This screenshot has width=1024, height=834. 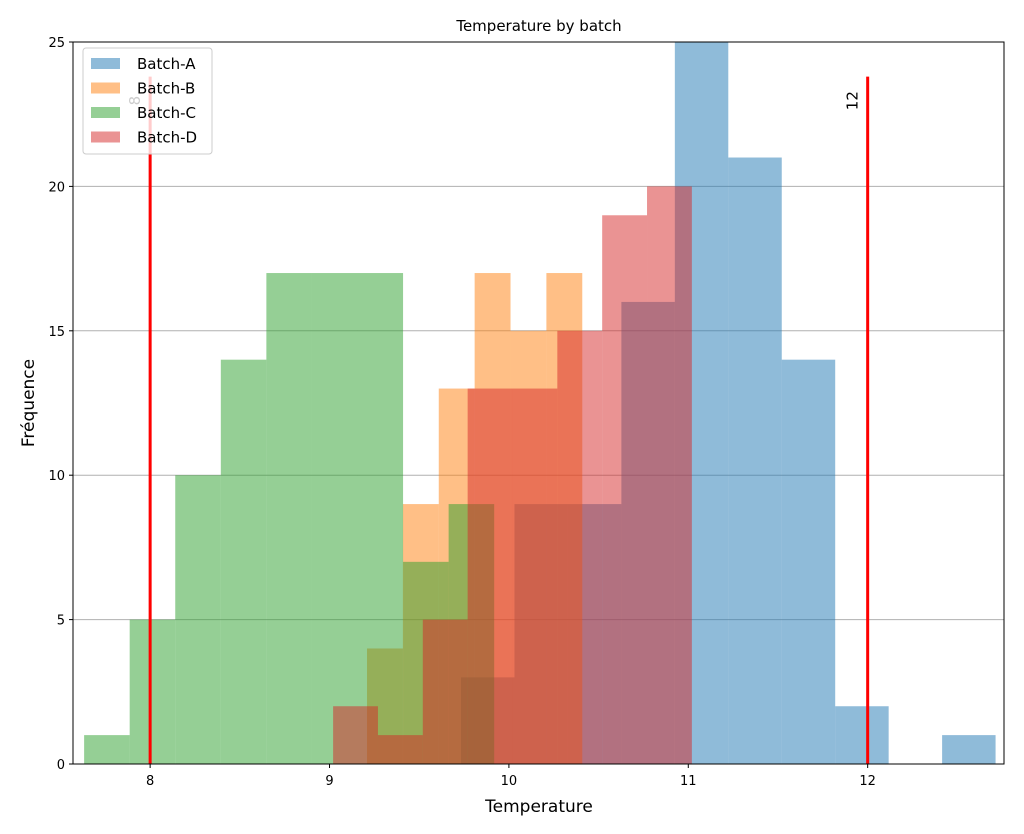 I want to click on legend: Batch-A Batch-B Batch-C Batch-D, so click(x=147, y=101).